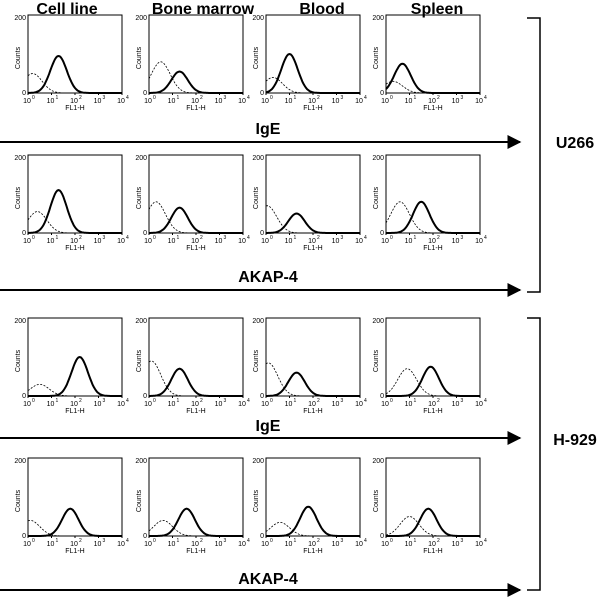 The image size is (600, 599). Describe the element at coordinates (66, 9) in the screenshot. I see `column-header: Cell line` at that location.